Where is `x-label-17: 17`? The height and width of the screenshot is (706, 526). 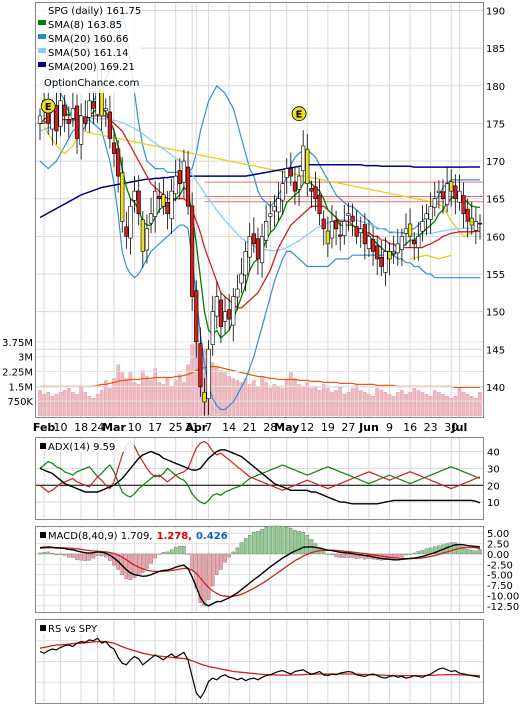
x-label-17: 17 is located at coordinates (155, 427).